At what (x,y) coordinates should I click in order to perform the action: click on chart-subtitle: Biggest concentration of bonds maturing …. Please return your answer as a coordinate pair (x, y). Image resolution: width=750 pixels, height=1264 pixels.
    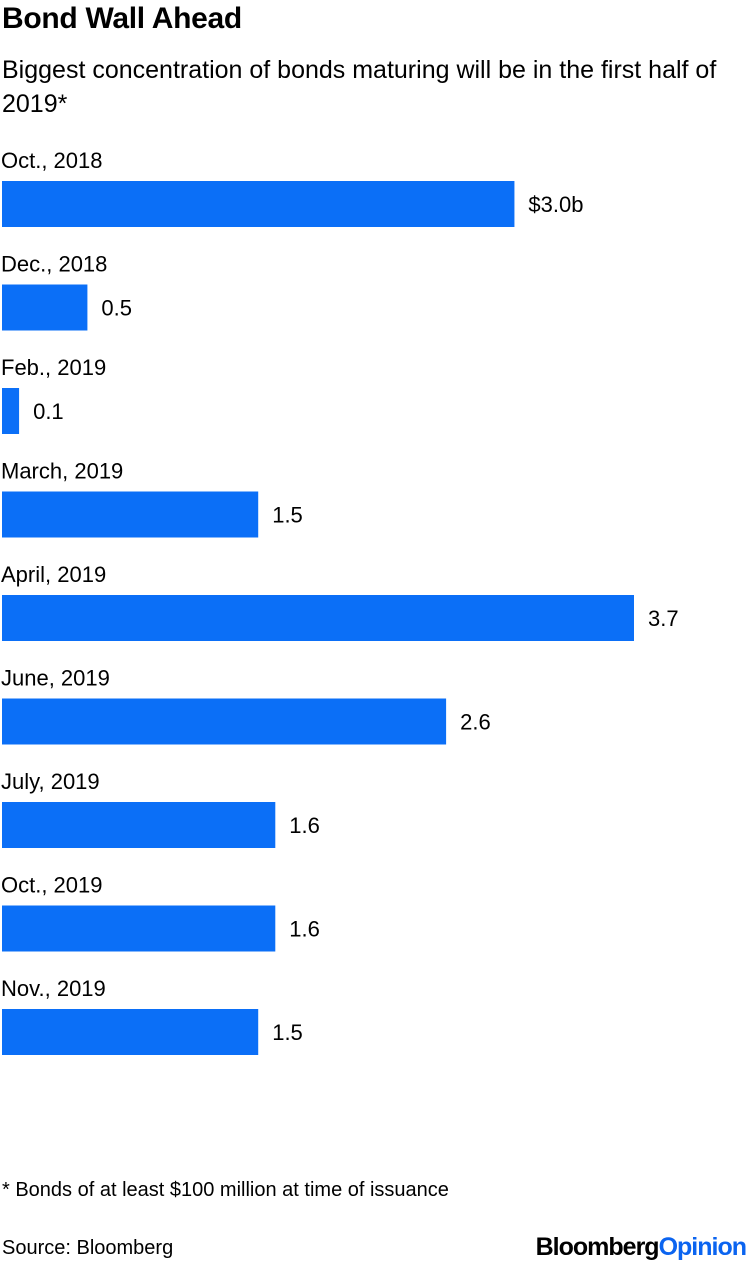
    Looking at the image, I should click on (359, 87).